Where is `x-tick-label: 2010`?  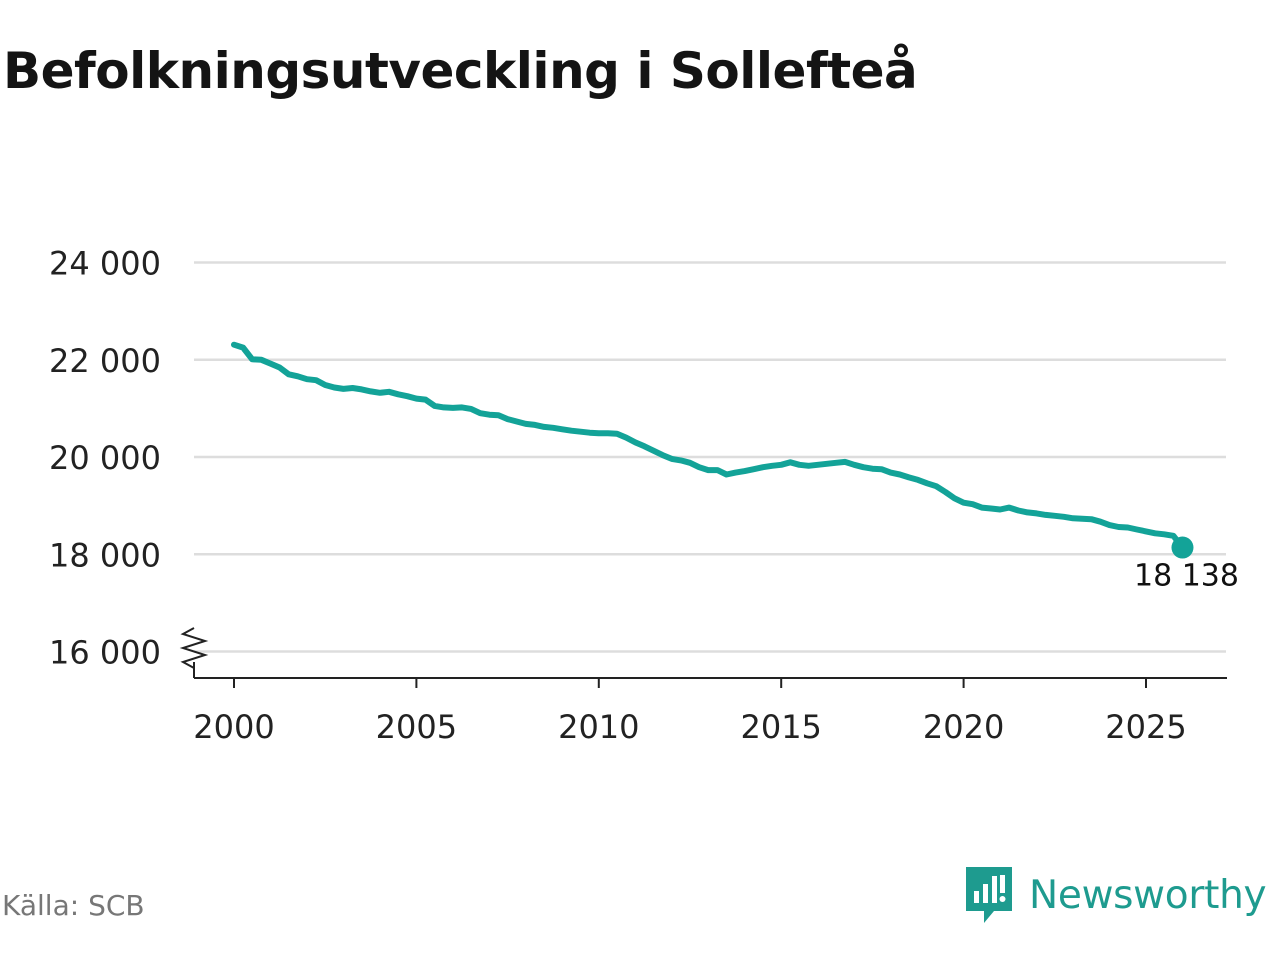
x-tick-label: 2010 is located at coordinates (598, 727).